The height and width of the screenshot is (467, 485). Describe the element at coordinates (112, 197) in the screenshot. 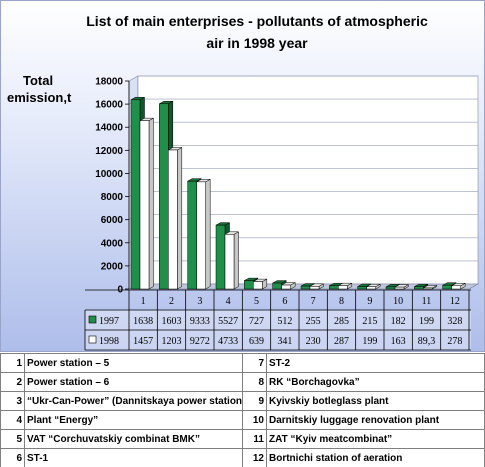

I see `y-tick-label: 8000` at that location.